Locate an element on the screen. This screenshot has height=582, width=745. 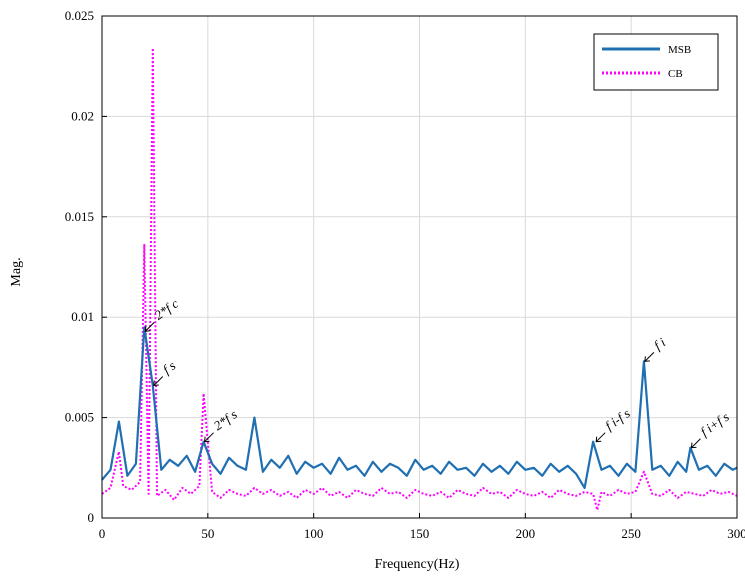
annotation-label: f i is located at coordinates (660, 343).